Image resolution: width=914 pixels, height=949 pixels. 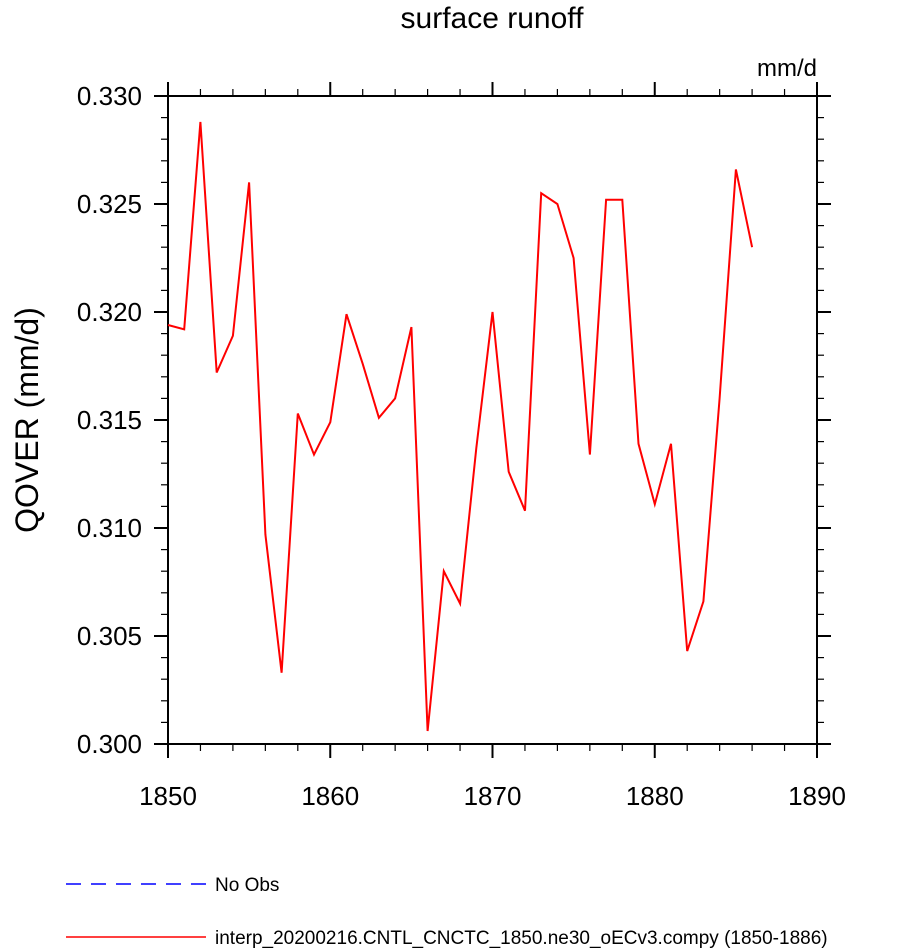 I want to click on y-tick-label: 0.305, so click(x=109, y=636).